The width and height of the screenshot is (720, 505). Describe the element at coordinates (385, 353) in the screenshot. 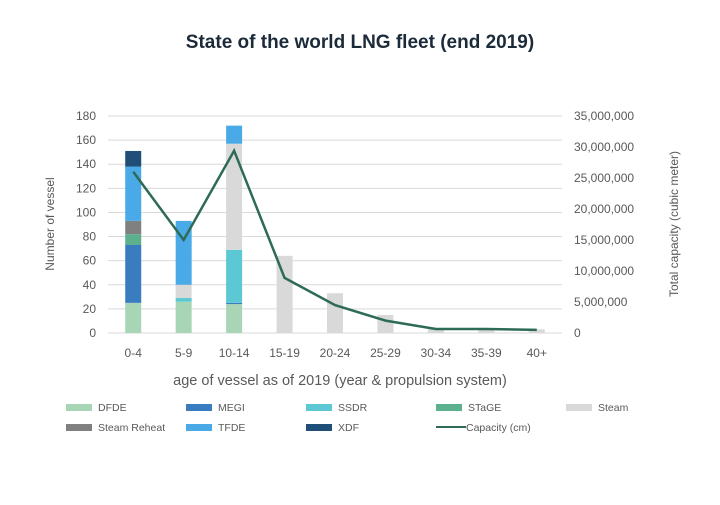

I see `x-tick-label: 25-29` at that location.